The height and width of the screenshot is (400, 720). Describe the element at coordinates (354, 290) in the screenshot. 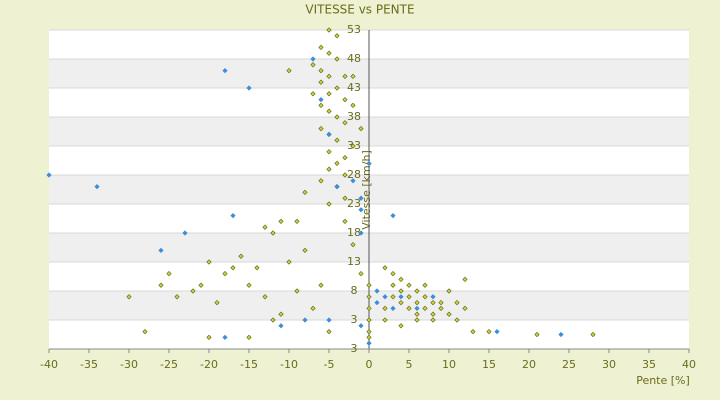

I see `y-tick-label: 8` at that location.